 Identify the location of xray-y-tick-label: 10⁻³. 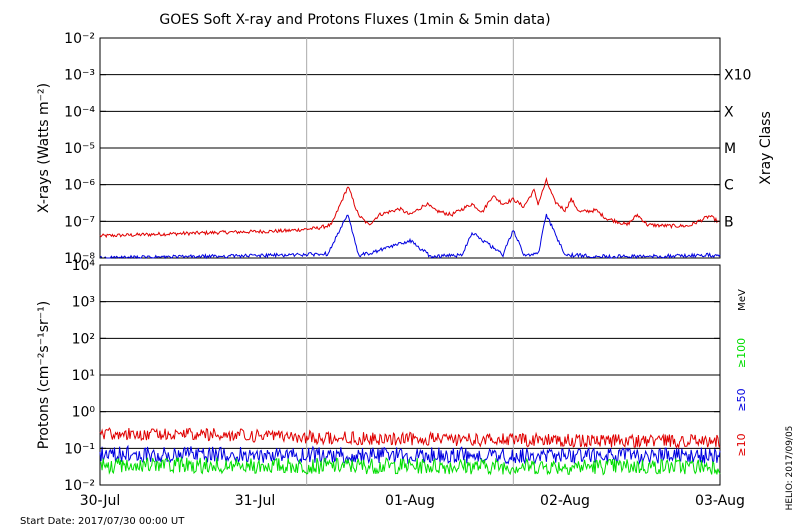
(79, 76).